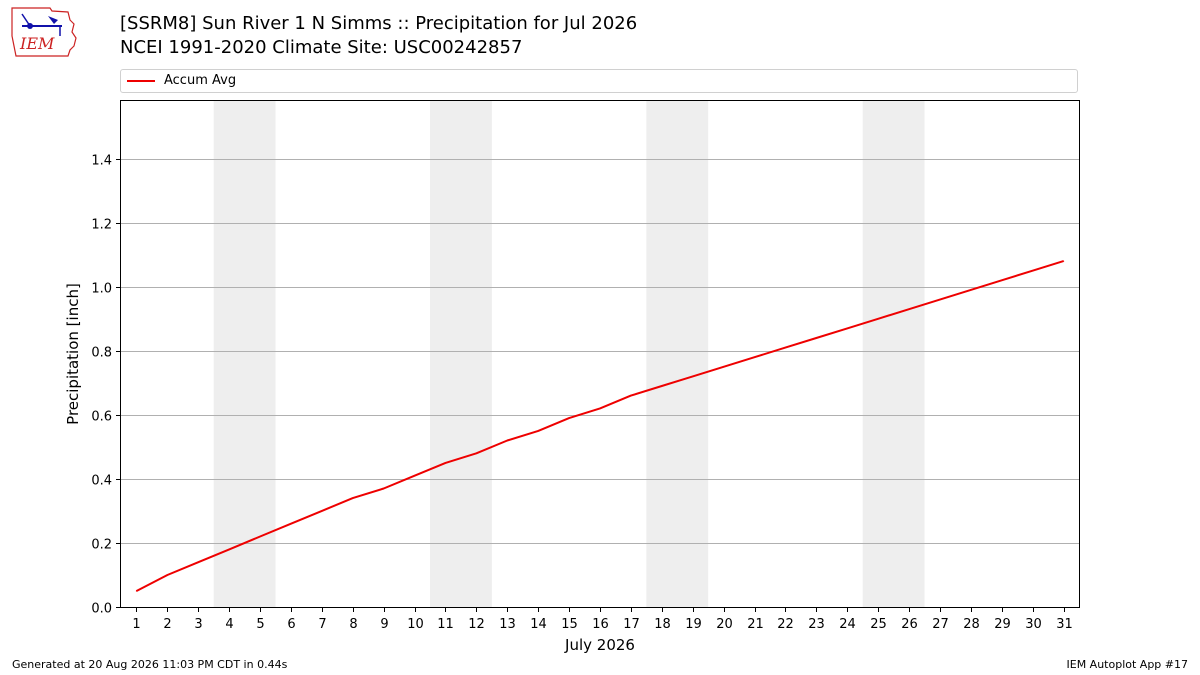 The image size is (1200, 675). What do you see at coordinates (44, 32) in the screenshot?
I see `iem-logo: IEM` at bounding box center [44, 32].